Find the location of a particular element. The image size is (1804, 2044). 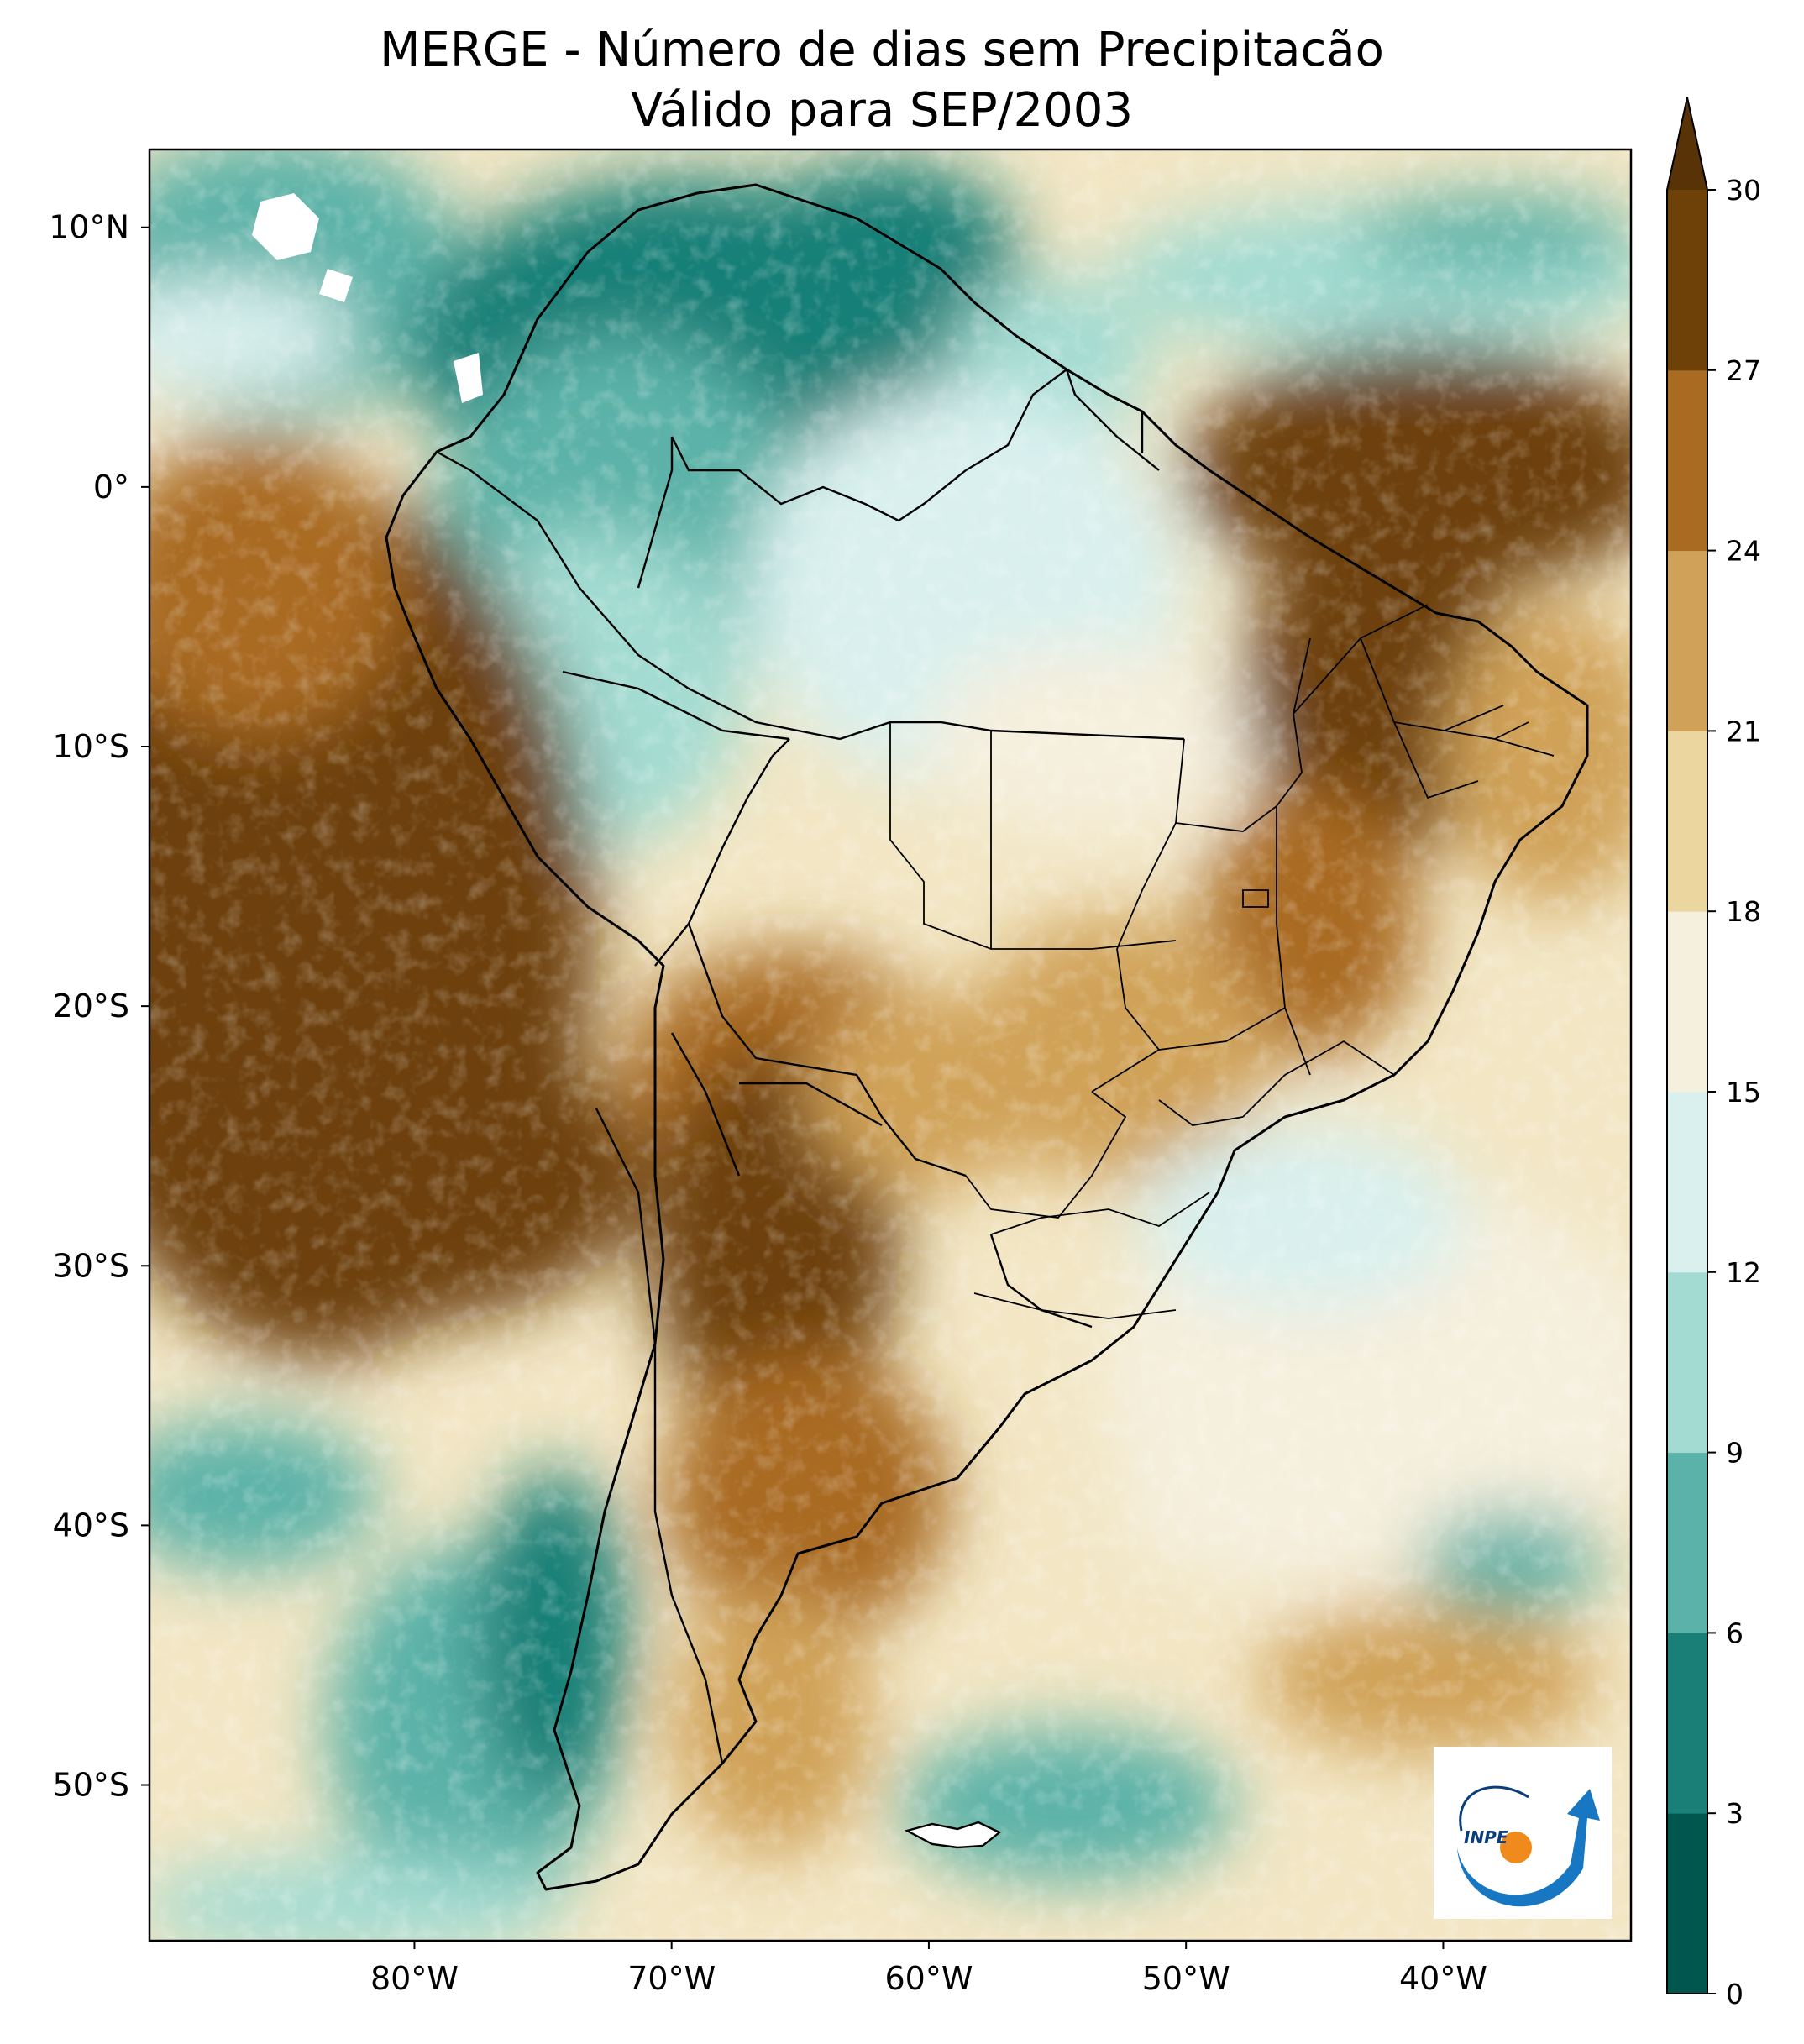

colorbar-tick-label: 30 is located at coordinates (1743, 190).